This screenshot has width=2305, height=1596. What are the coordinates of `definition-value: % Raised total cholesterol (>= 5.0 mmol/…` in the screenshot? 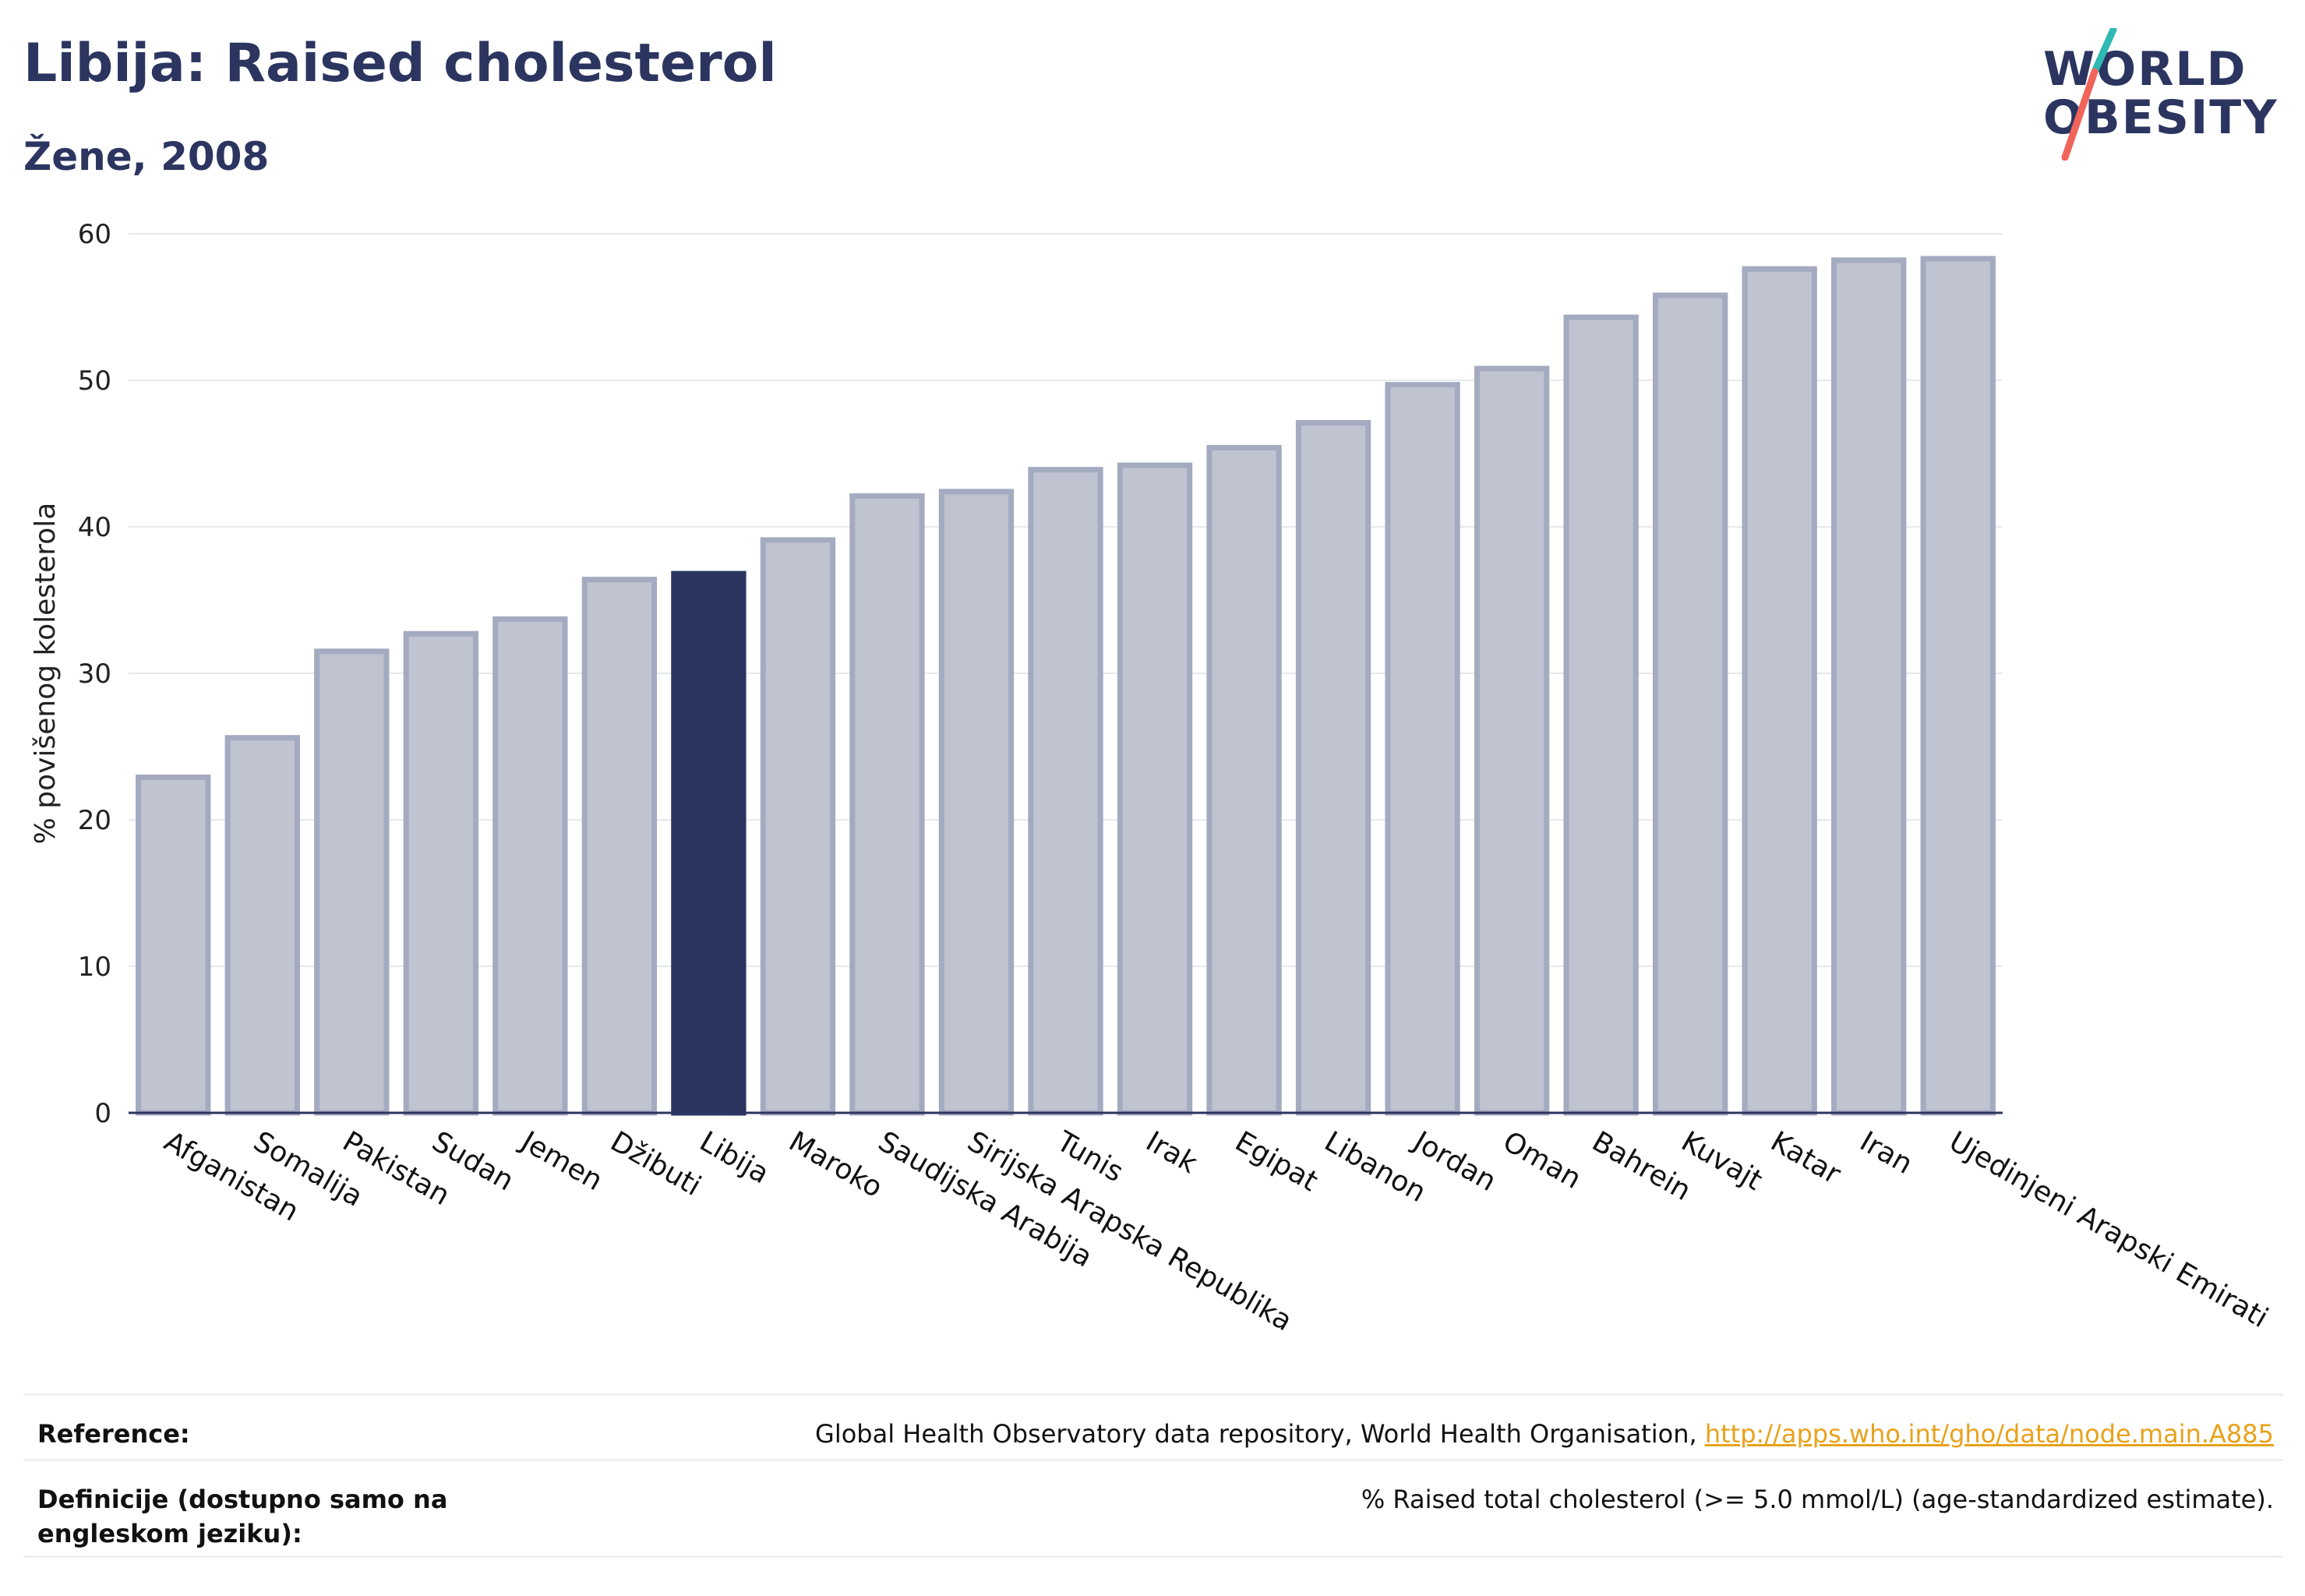 It's located at (1817, 1499).